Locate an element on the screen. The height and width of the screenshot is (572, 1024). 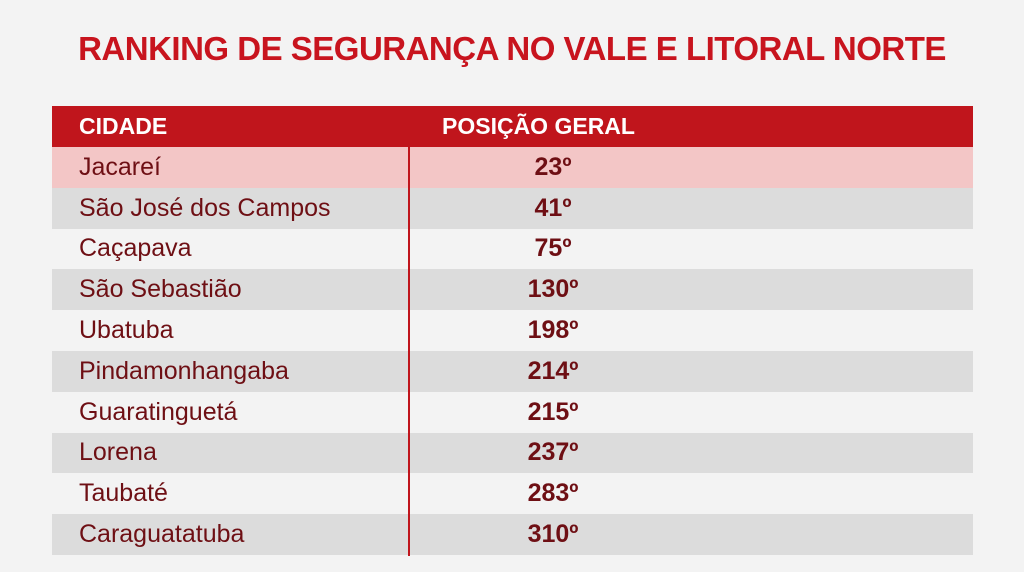
position-cell: 23º is located at coordinates (553, 166).